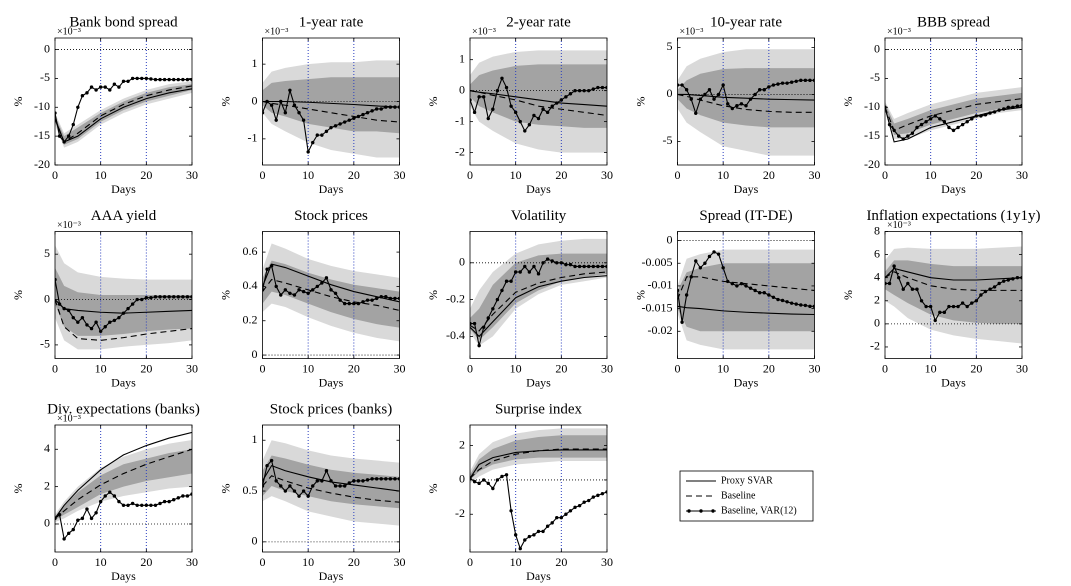 This screenshot has width=1071, height=586. I want to click on panel: 0 10 20 30 0 0.2 0.4 0.6 Days% Stock prices, so click(311, 298).